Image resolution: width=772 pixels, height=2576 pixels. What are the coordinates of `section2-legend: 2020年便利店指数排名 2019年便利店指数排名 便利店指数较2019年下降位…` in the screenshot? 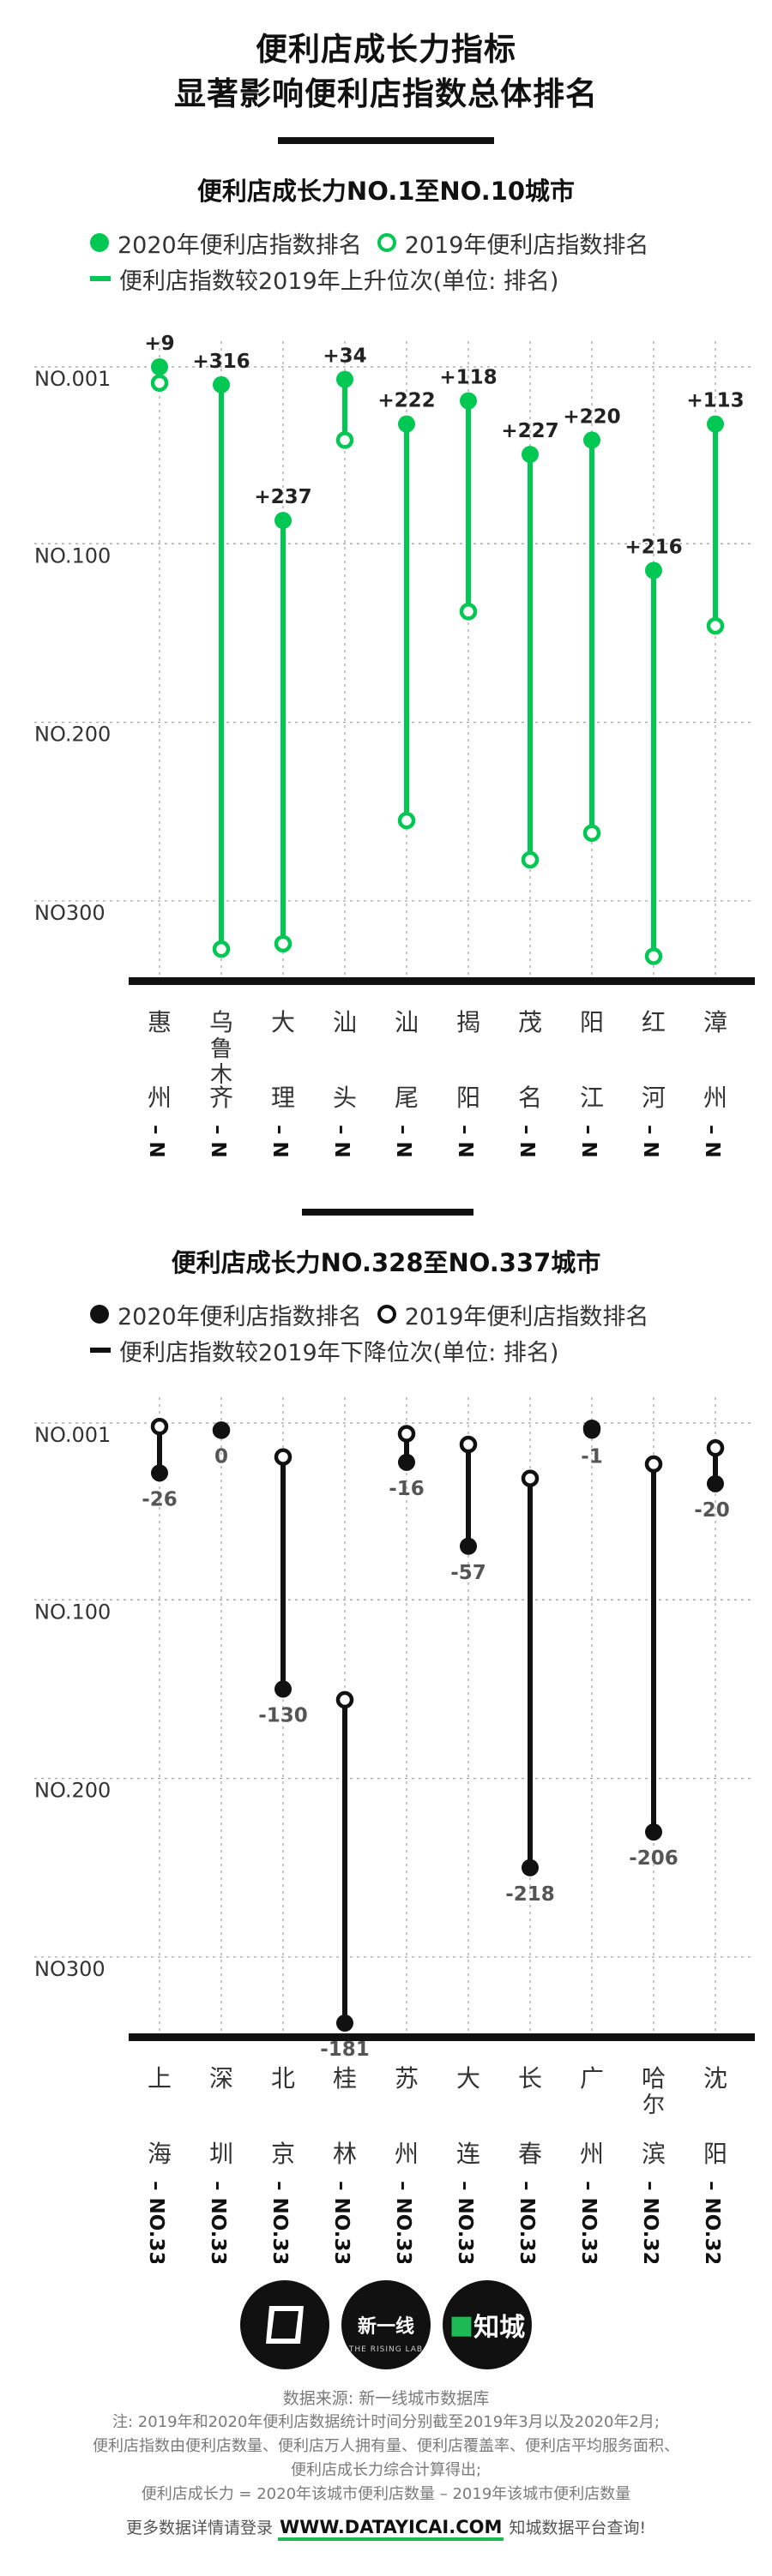 It's located at (369, 1332).